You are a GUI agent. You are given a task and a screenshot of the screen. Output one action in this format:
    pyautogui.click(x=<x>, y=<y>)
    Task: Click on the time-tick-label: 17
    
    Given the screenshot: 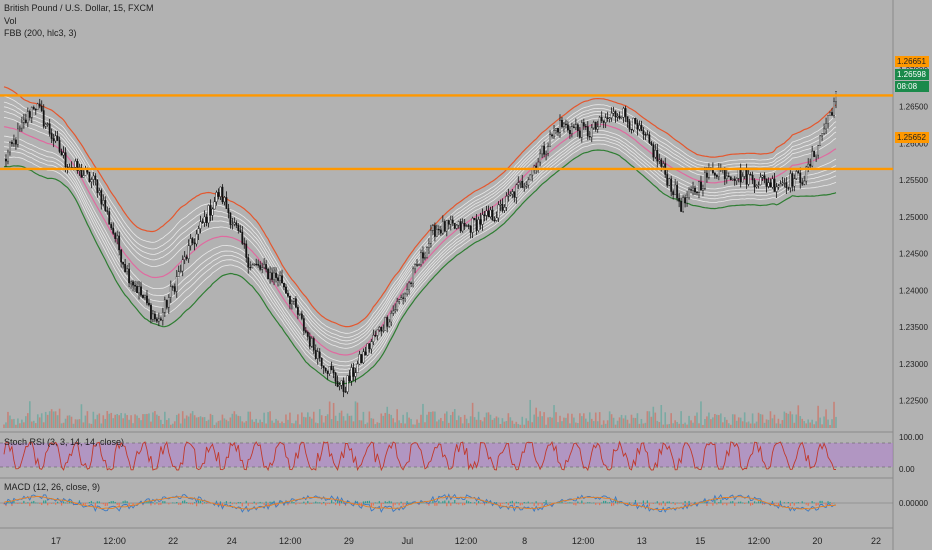 What is the action you would take?
    pyautogui.click(x=56, y=541)
    